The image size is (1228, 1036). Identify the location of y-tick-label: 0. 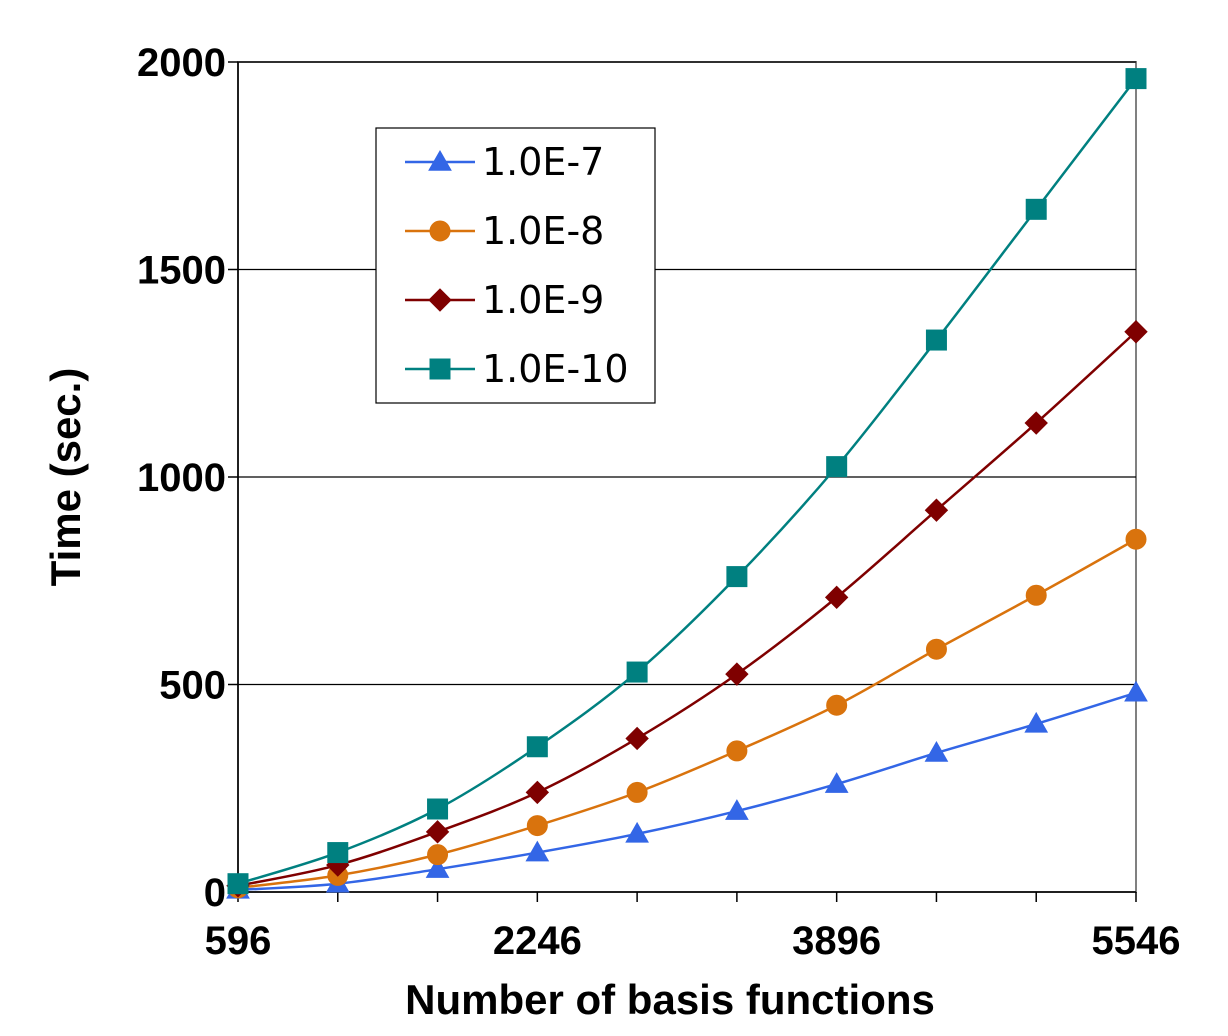
(215, 893).